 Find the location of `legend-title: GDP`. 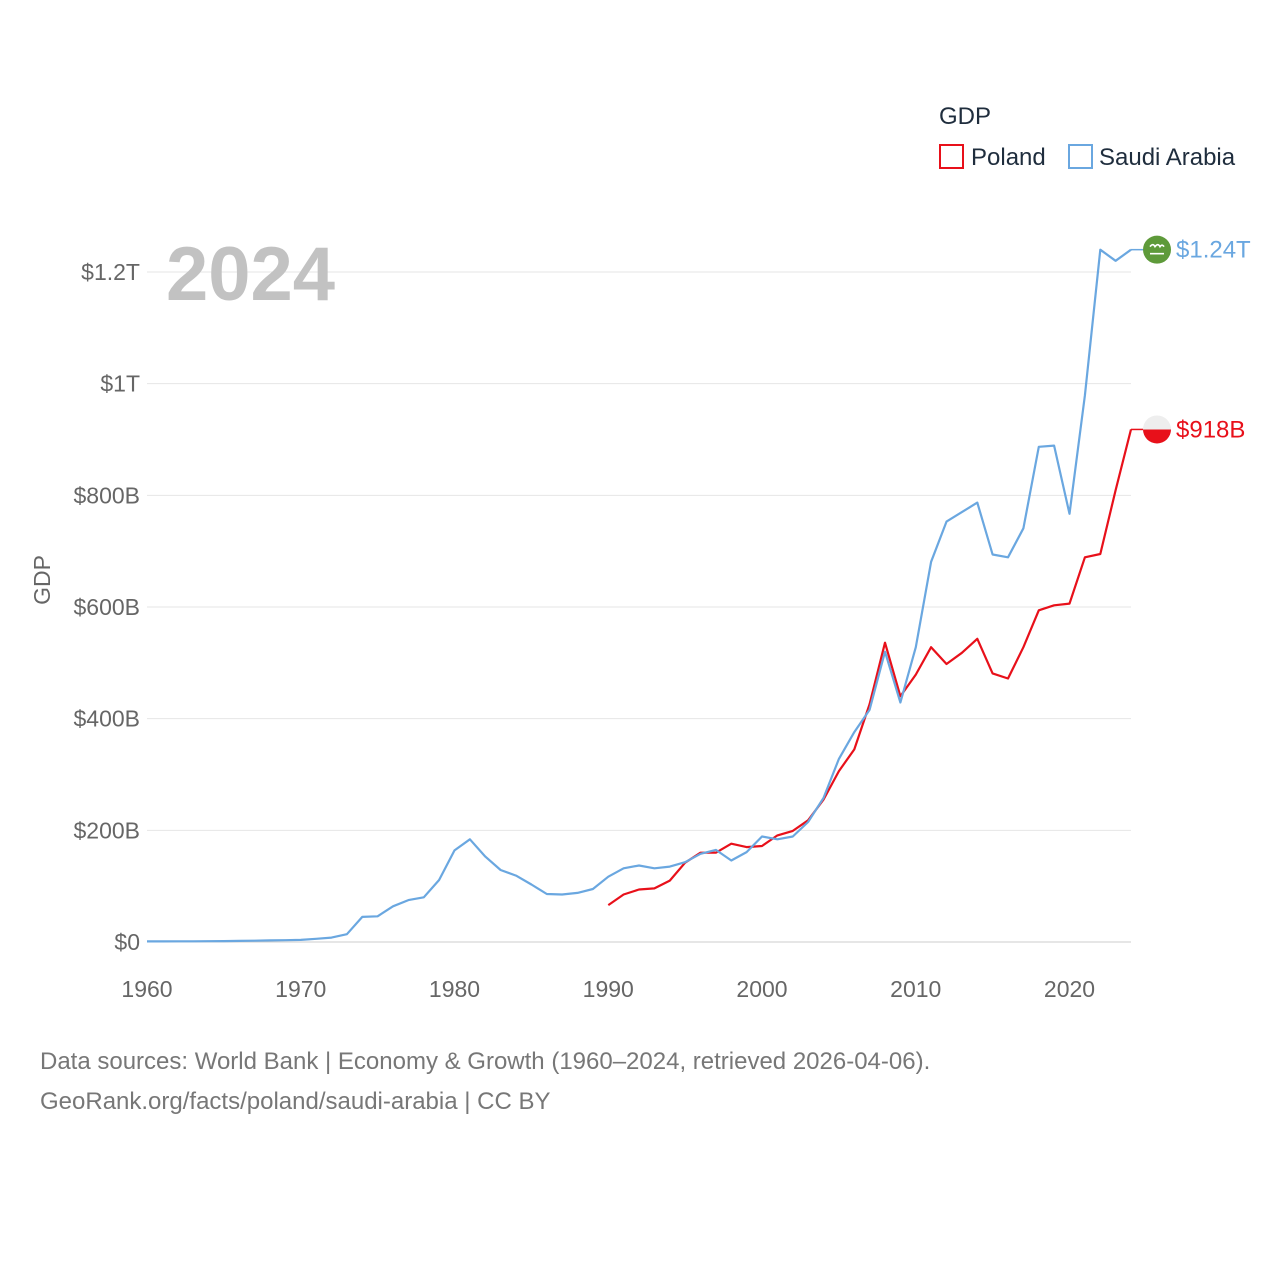

legend-title: GDP is located at coordinates (965, 116).